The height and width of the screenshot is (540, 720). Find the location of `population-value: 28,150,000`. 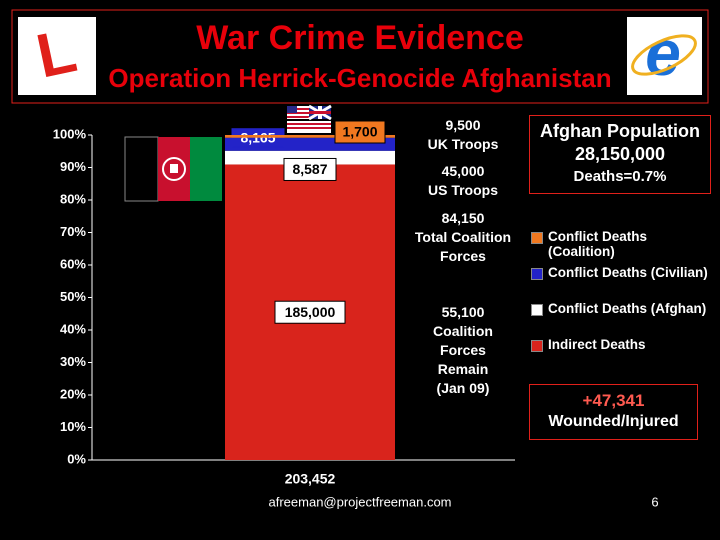

population-value: 28,150,000 is located at coordinates (620, 154).